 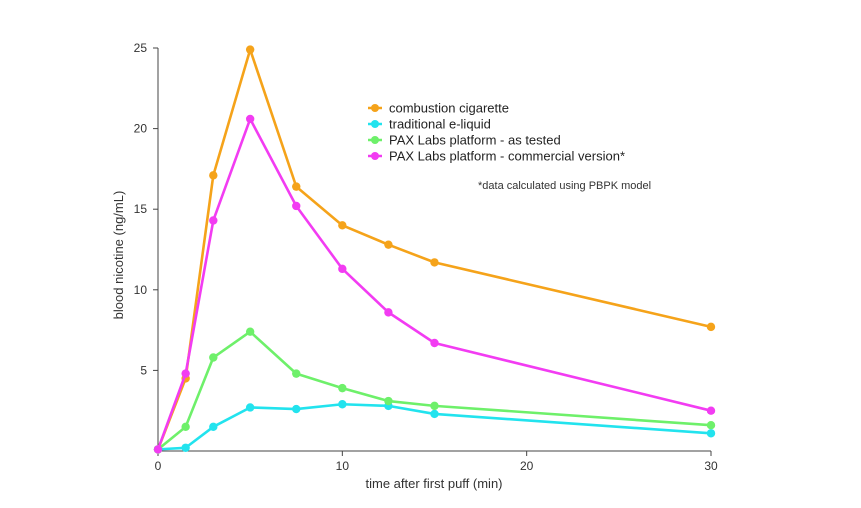 I want to click on y-tick-label: 15, so click(x=141, y=209).